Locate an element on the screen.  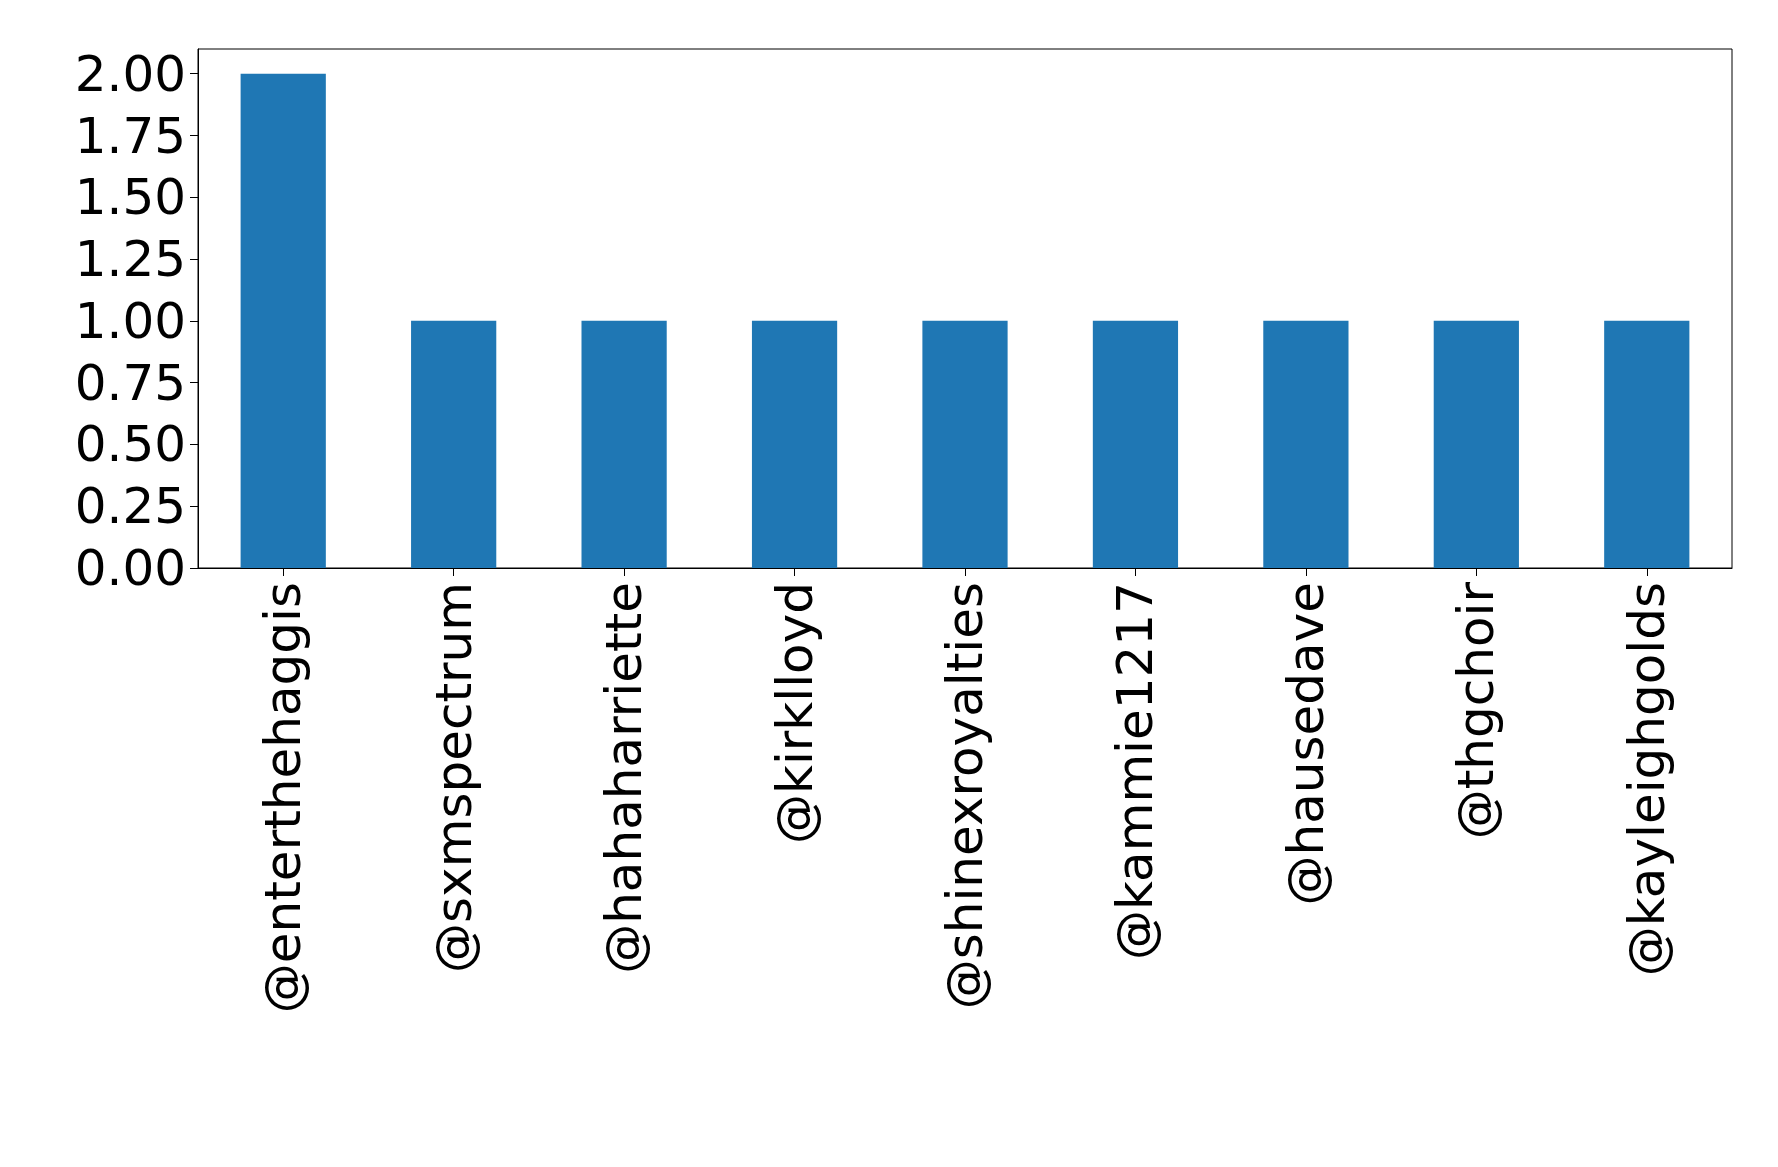
y-tick-label: 0.75 is located at coordinates (130, 382).